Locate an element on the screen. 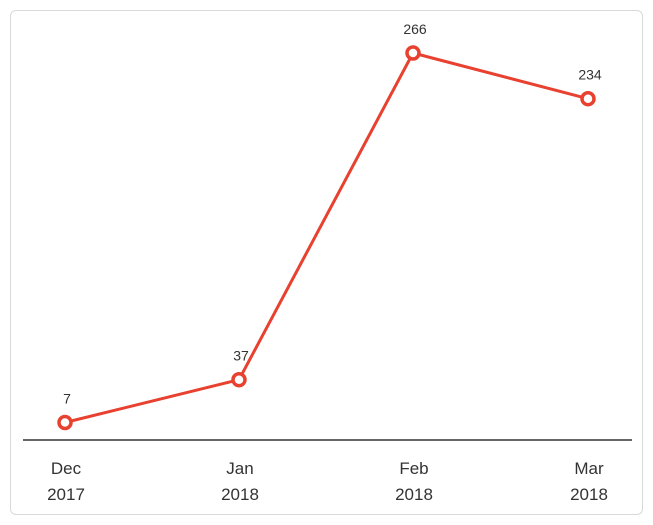  tick-year: 2017 is located at coordinates (66, 494).